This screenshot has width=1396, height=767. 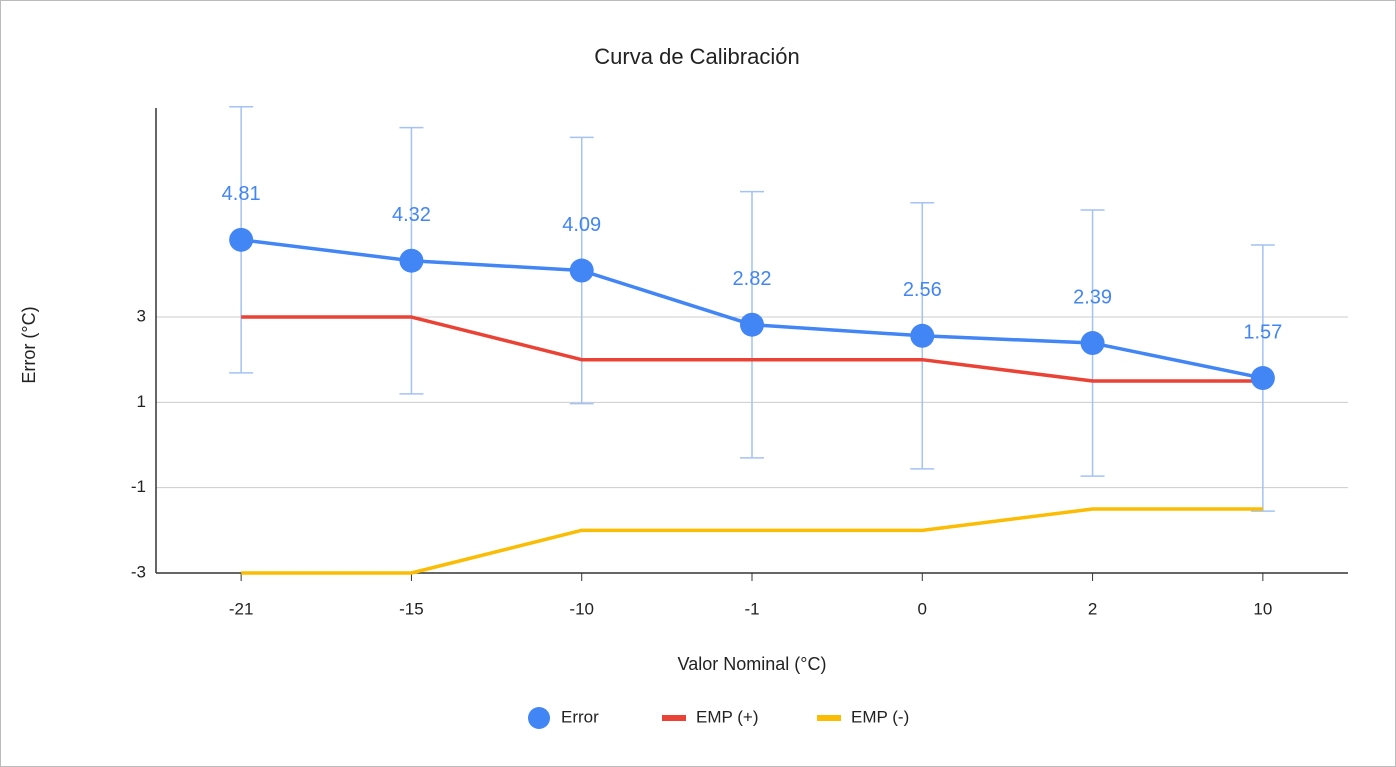 I want to click on chart-title: Curva de Calibración, so click(x=696, y=56).